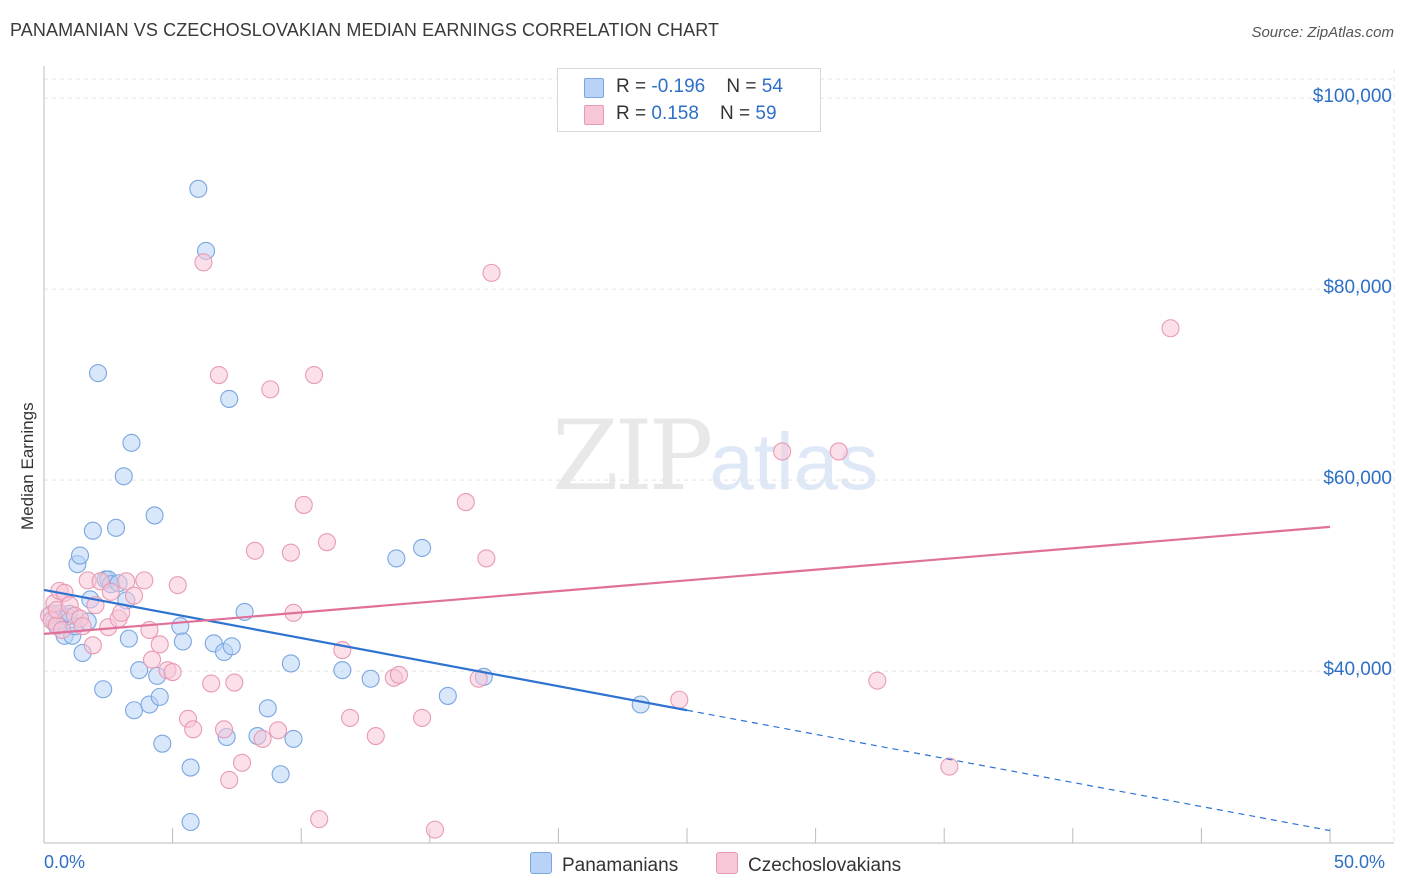 The width and height of the screenshot is (1406, 892). Describe the element at coordinates (1008, 770) in the screenshot. I see `panamanian-trend-extension` at that location.